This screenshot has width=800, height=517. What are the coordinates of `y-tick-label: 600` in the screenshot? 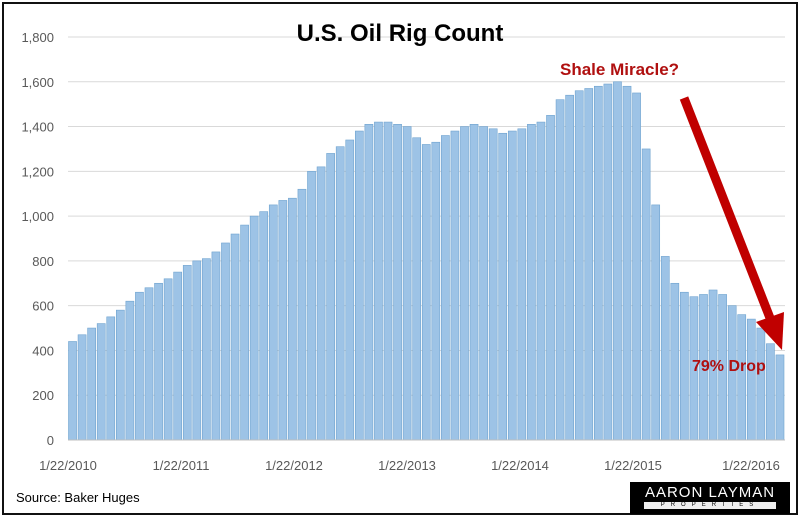 It's located at (43, 306).